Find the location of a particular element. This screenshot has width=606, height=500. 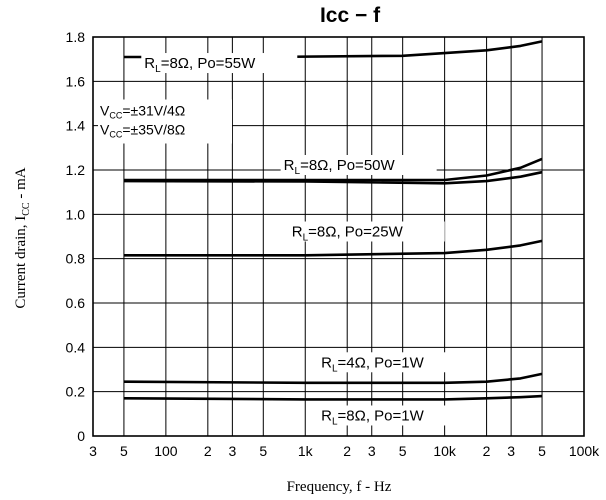

series-label-5: RL=8Ω, Po=1W is located at coordinates (373, 417).